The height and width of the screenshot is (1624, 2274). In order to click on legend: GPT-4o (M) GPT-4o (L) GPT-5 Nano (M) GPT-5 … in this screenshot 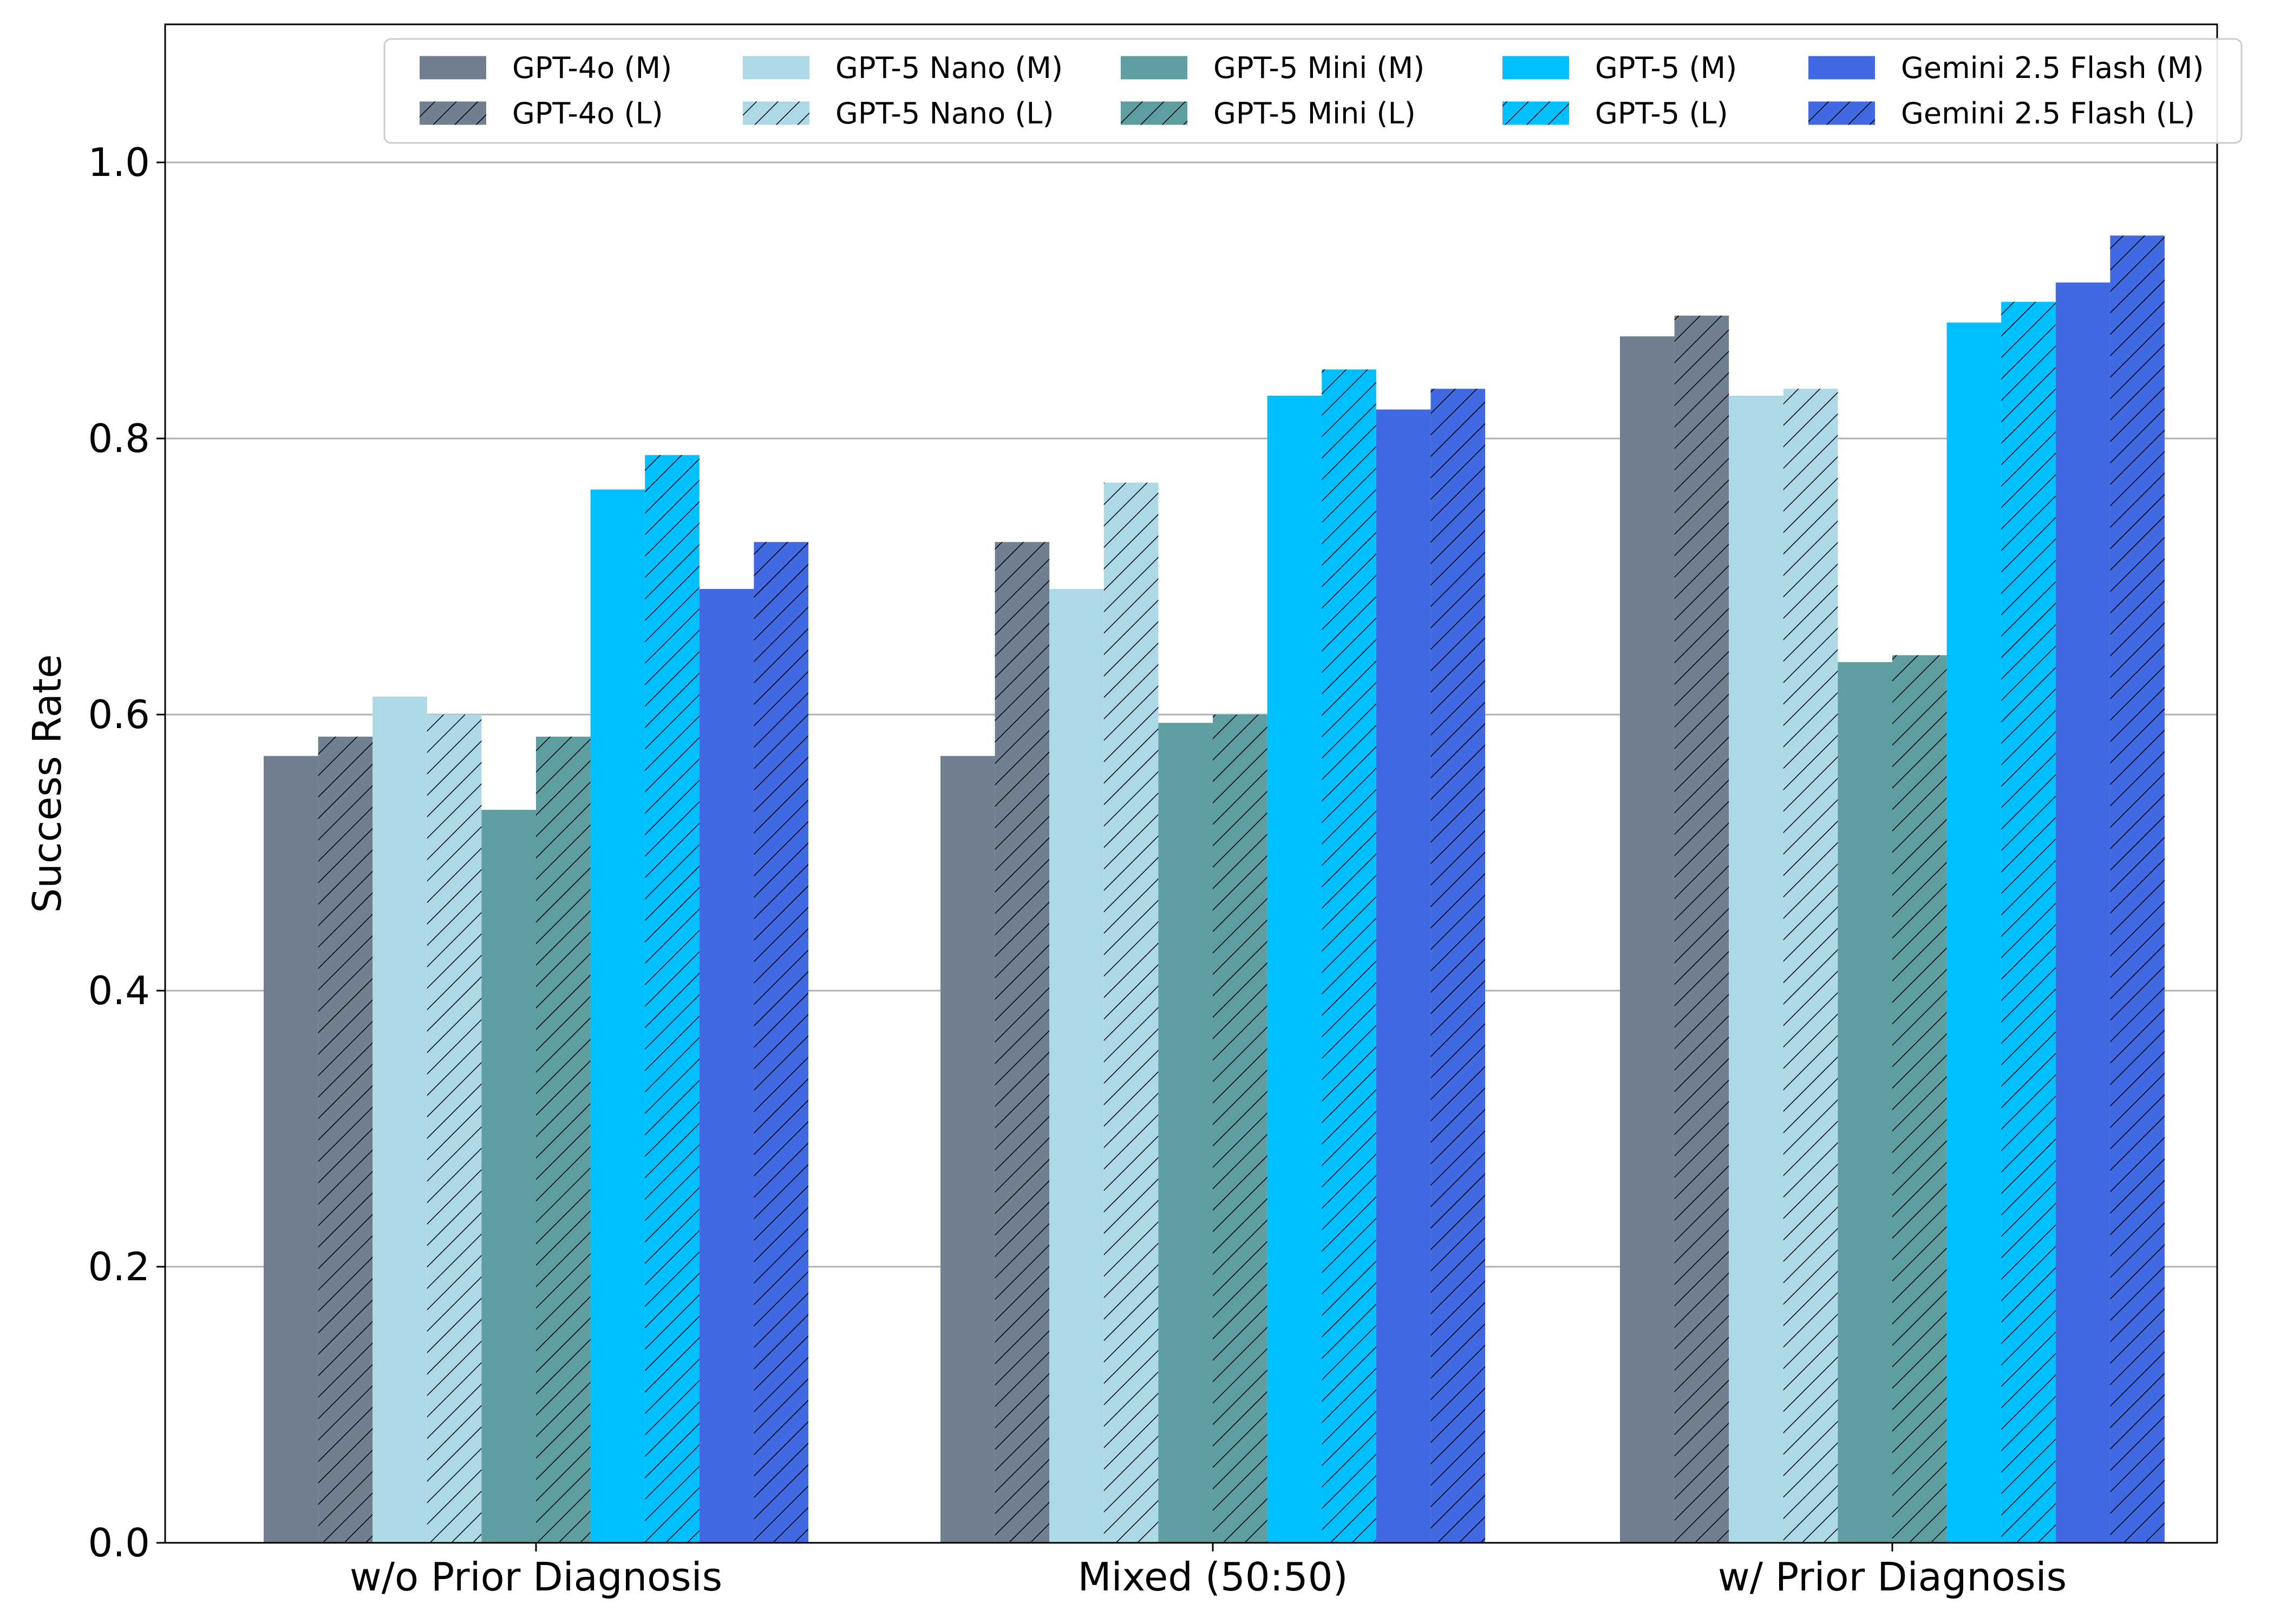, I will do `click(1313, 91)`.